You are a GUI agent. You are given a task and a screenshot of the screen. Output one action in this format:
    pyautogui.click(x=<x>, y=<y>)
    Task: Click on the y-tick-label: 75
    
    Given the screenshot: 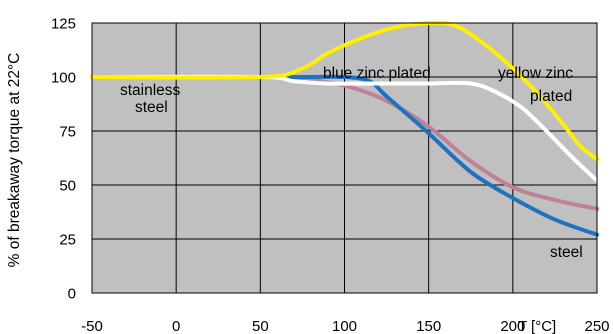 What is the action you would take?
    pyautogui.click(x=67, y=132)
    